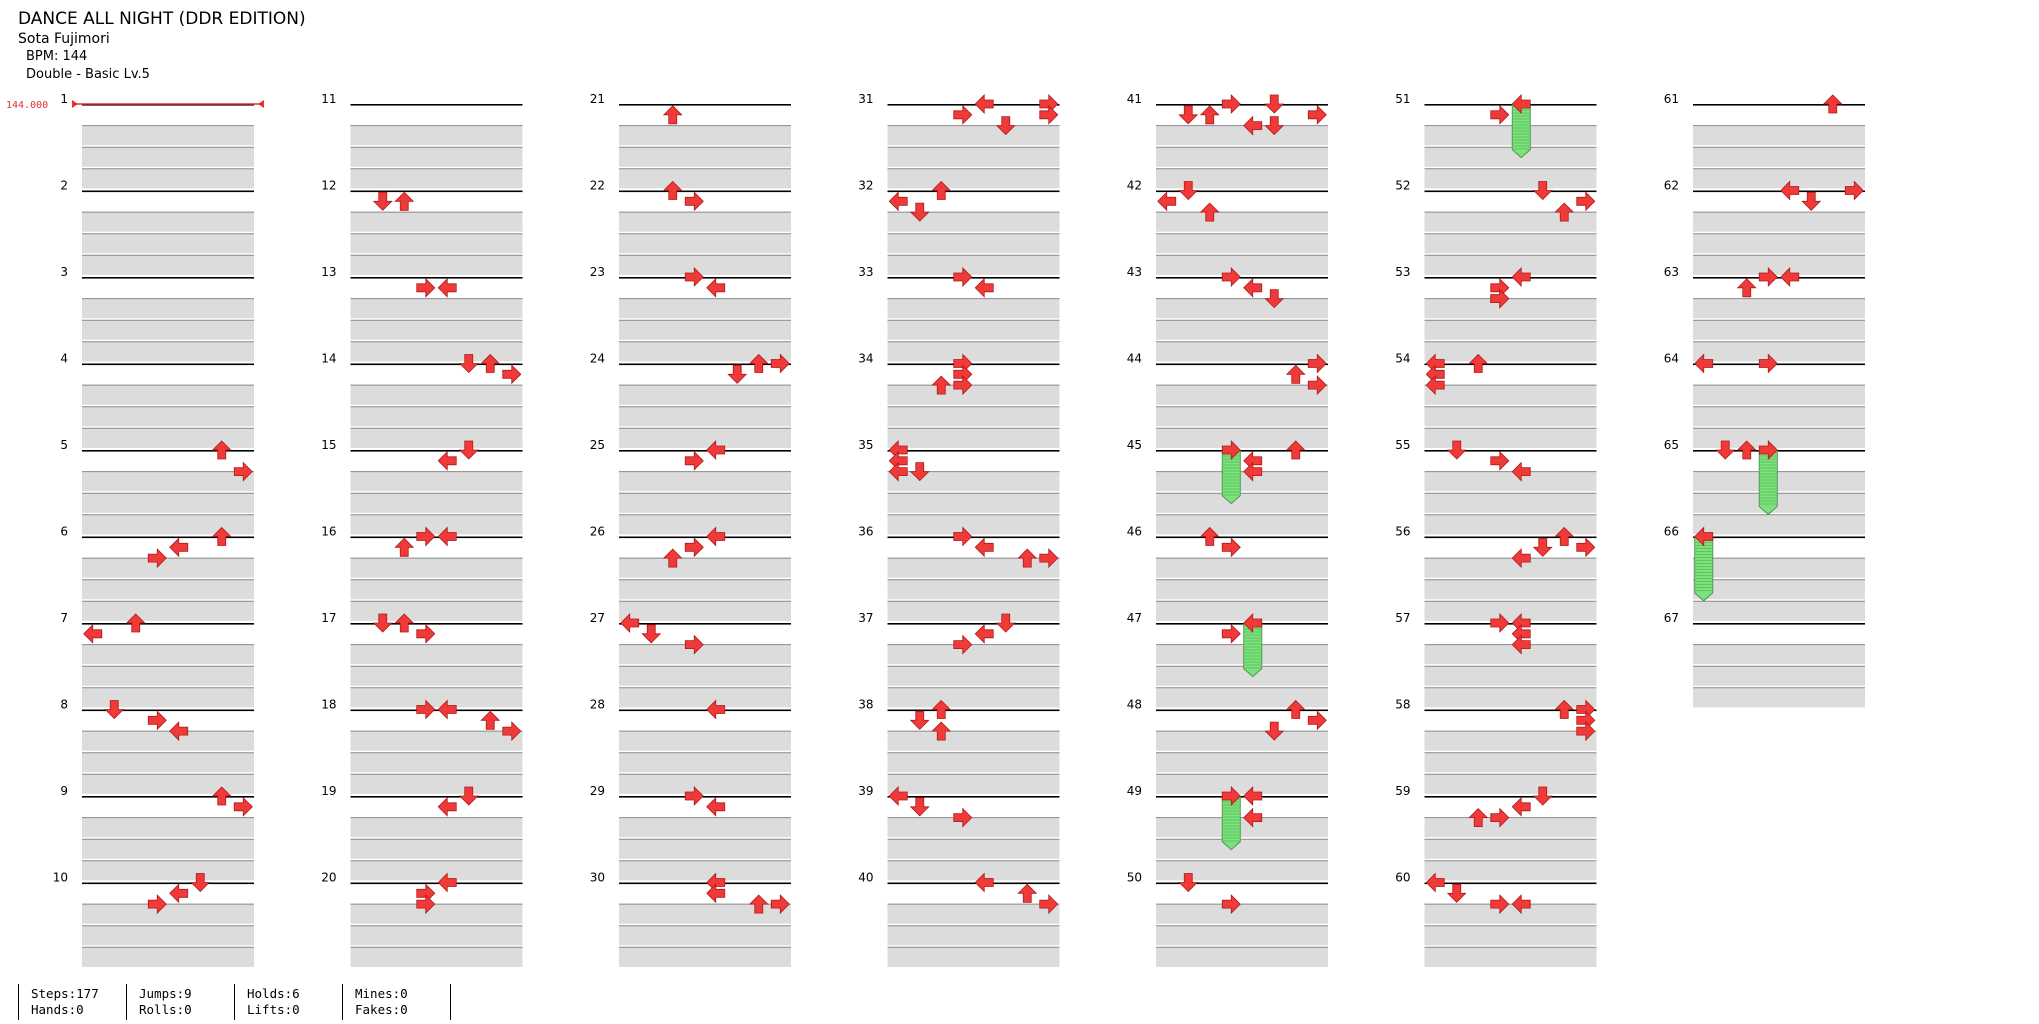 Image resolution: width=2039 pixels, height=1024 pixels. I want to click on measure-number: 62, so click(1671, 186).